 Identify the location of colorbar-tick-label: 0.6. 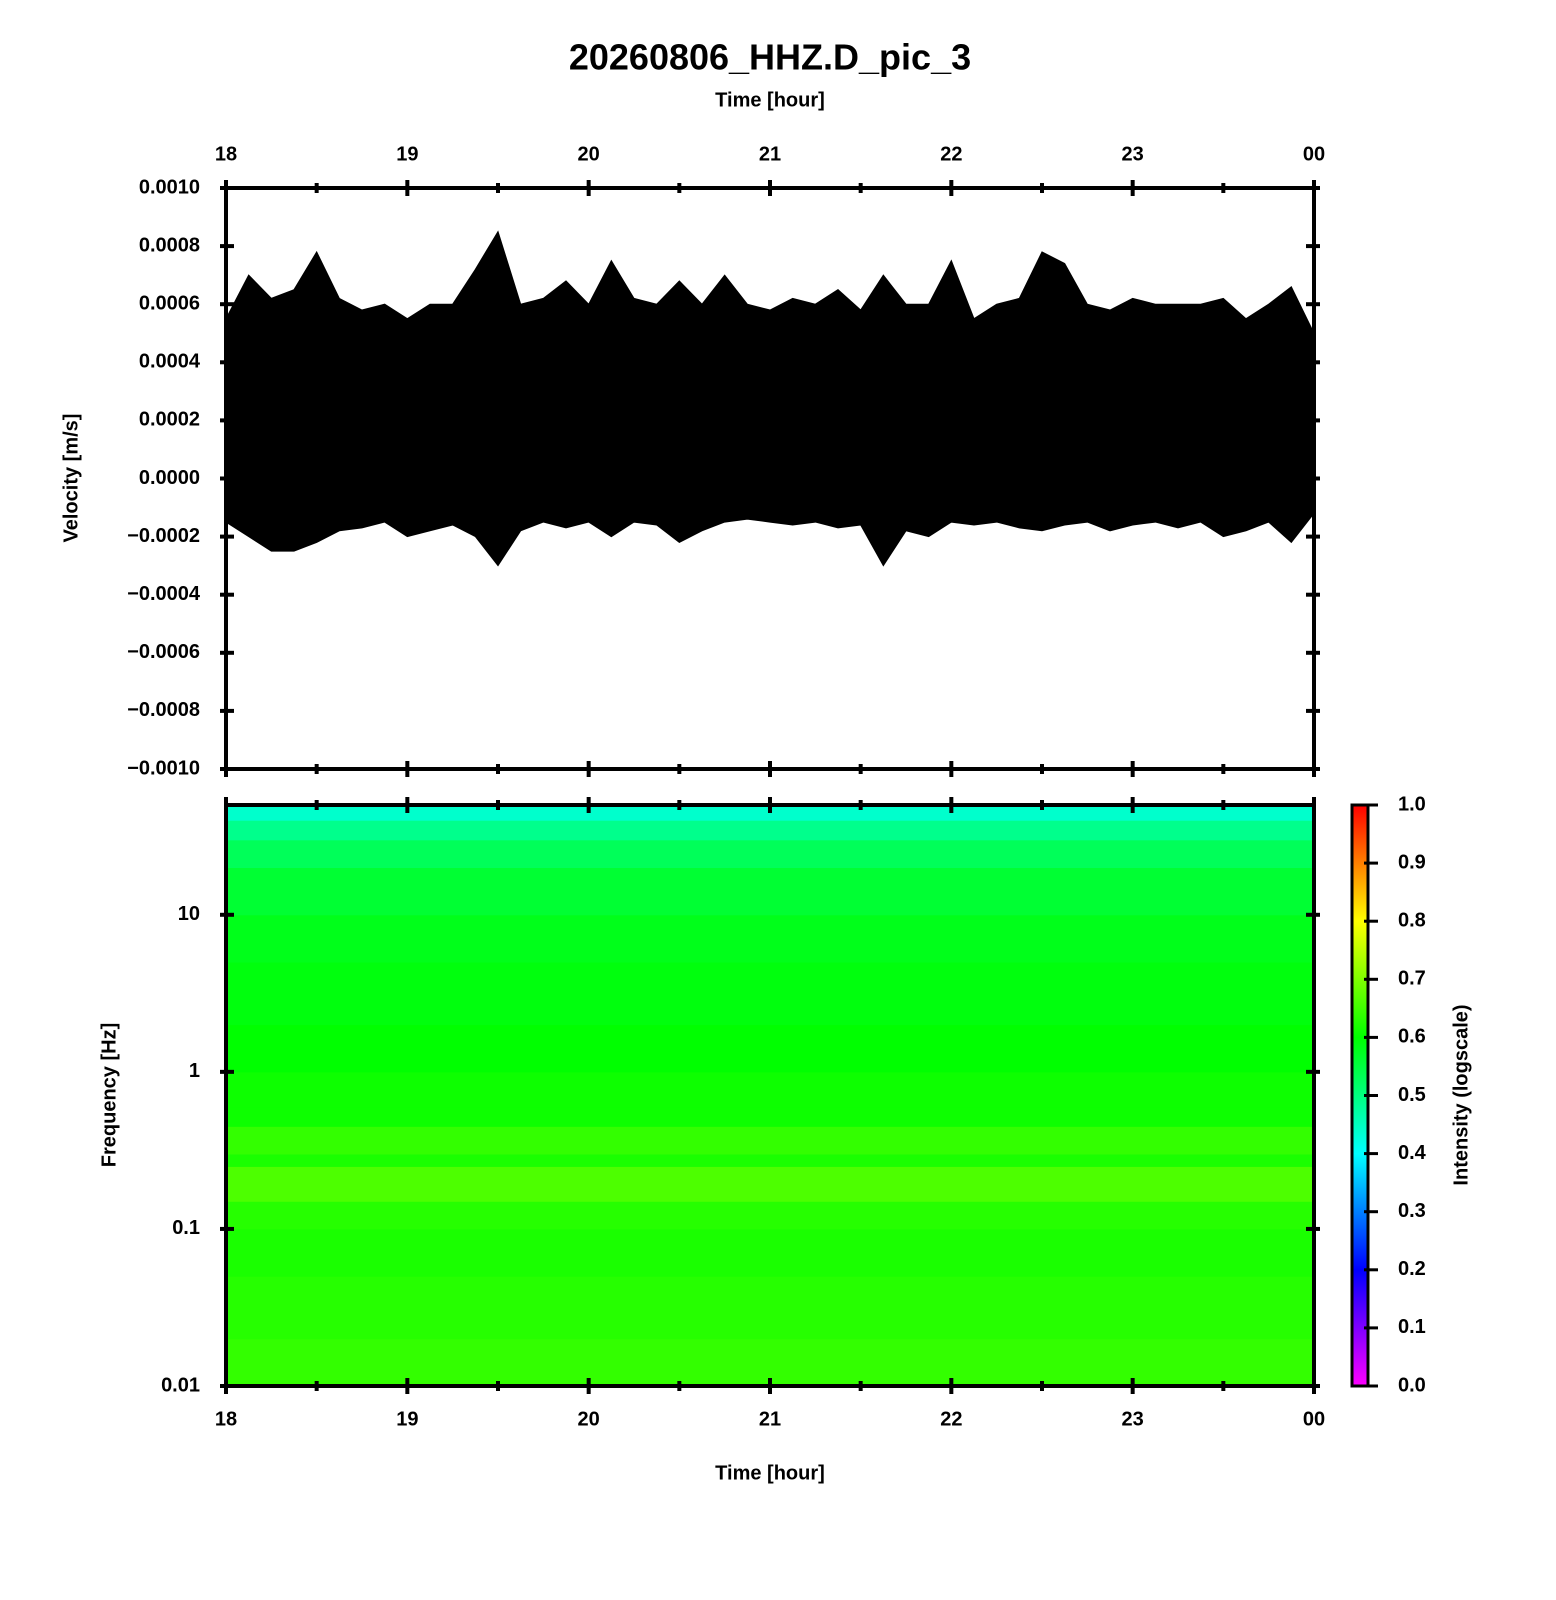
(1412, 1037).